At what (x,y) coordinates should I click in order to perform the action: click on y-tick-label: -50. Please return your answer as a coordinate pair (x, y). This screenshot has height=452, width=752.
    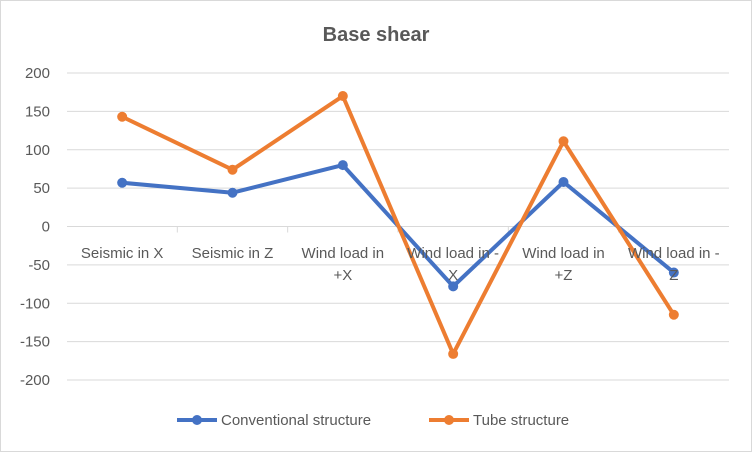
    Looking at the image, I should click on (39, 265).